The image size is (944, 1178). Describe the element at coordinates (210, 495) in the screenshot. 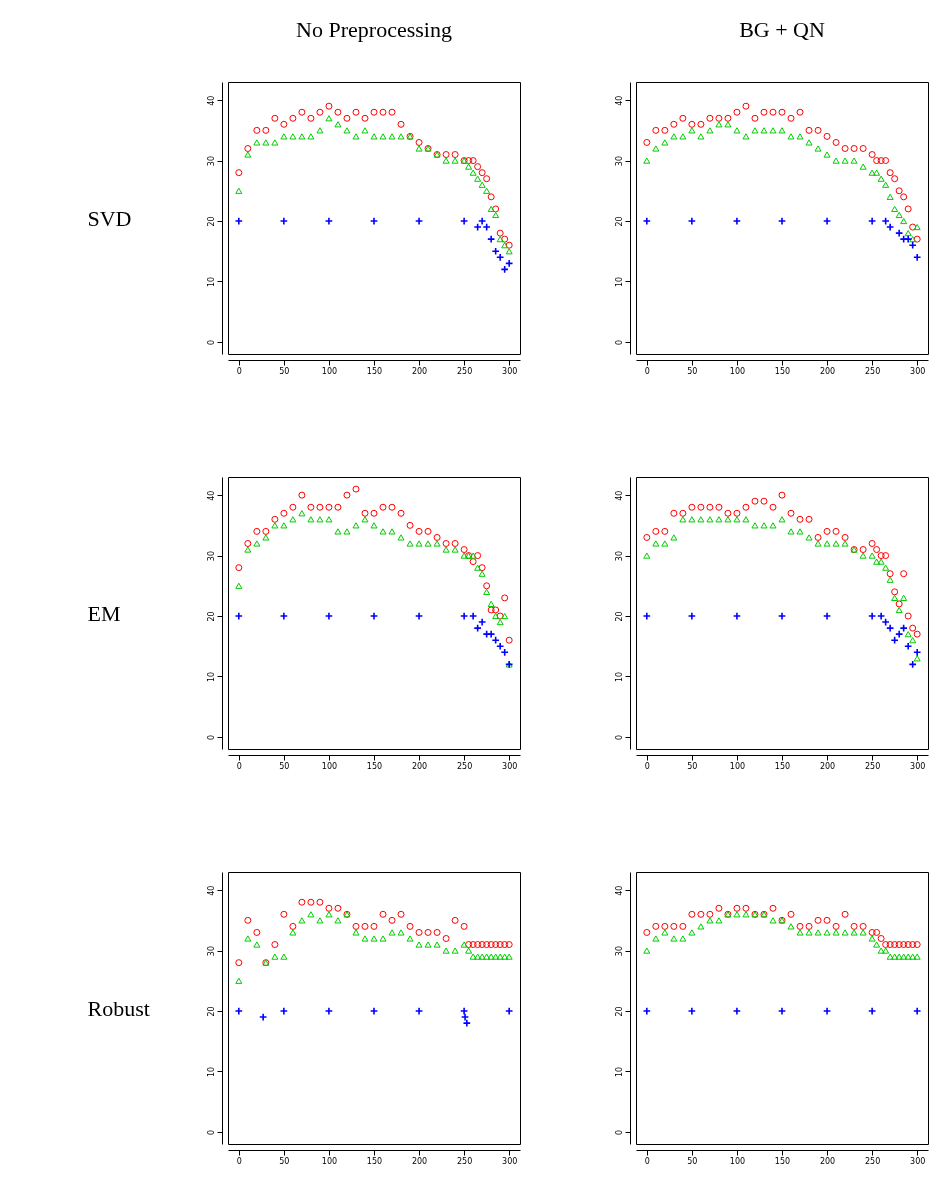

I see `y-tick-label: 40` at that location.